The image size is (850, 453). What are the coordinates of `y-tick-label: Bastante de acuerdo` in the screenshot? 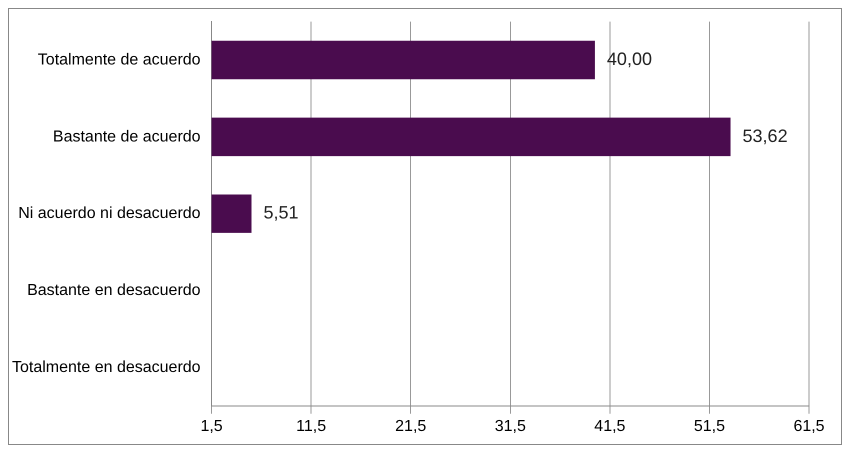 It's located at (126, 137).